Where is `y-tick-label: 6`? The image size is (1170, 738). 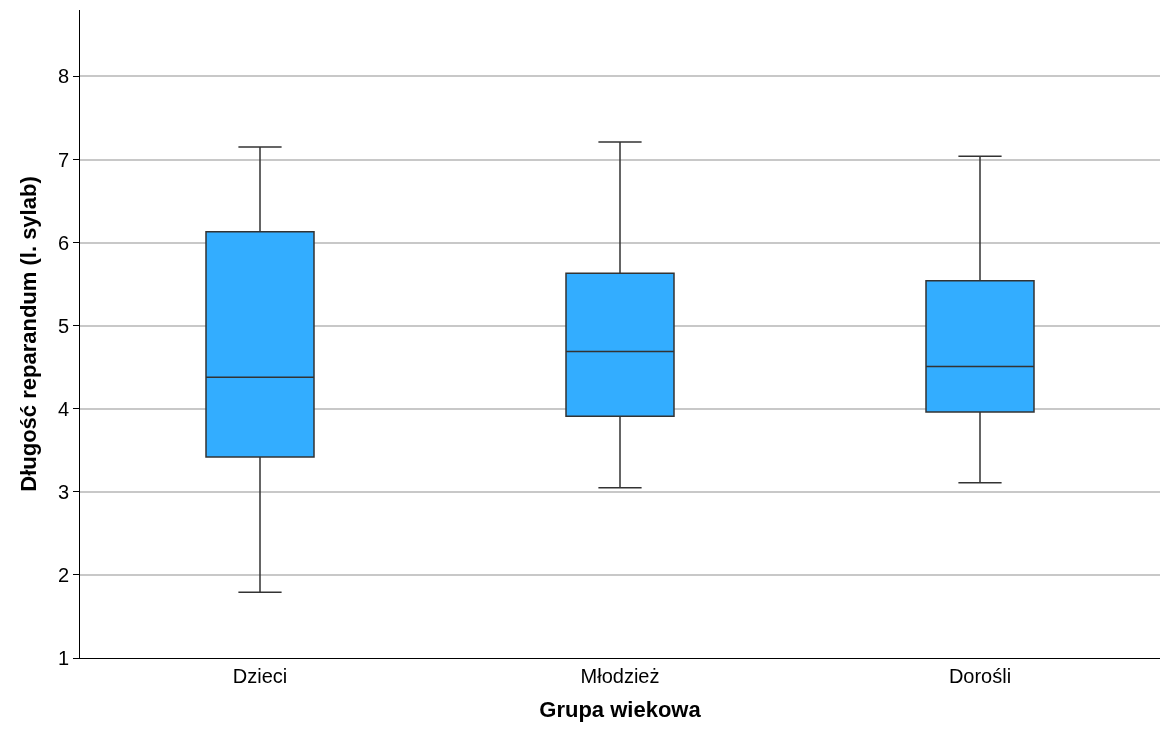 y-tick-label: 6 is located at coordinates (63, 242).